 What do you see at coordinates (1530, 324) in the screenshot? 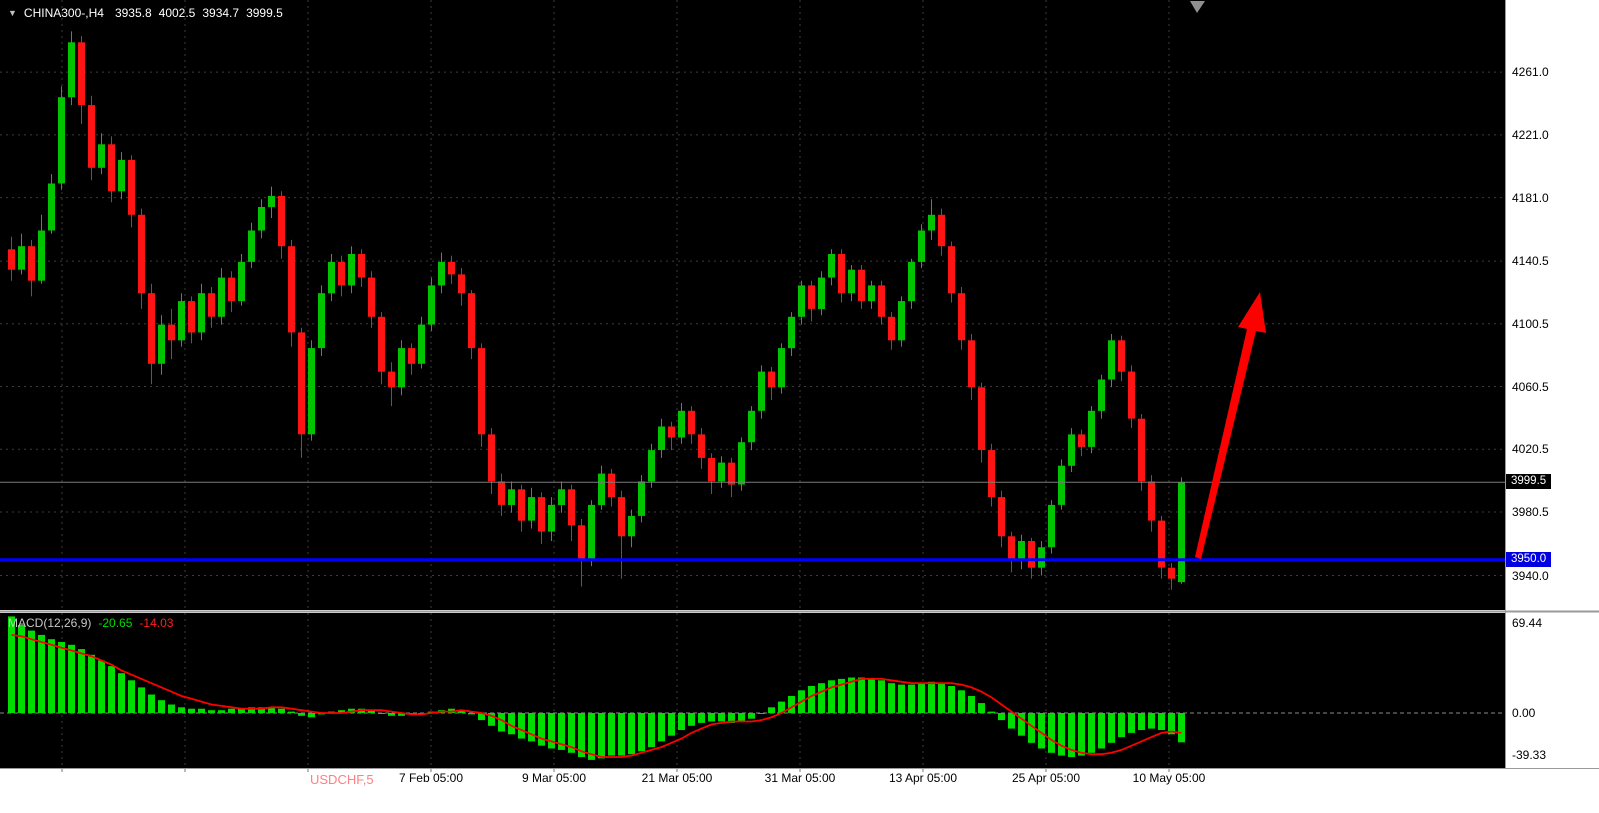
I see `price-axis-label: 4100.5` at bounding box center [1530, 324].